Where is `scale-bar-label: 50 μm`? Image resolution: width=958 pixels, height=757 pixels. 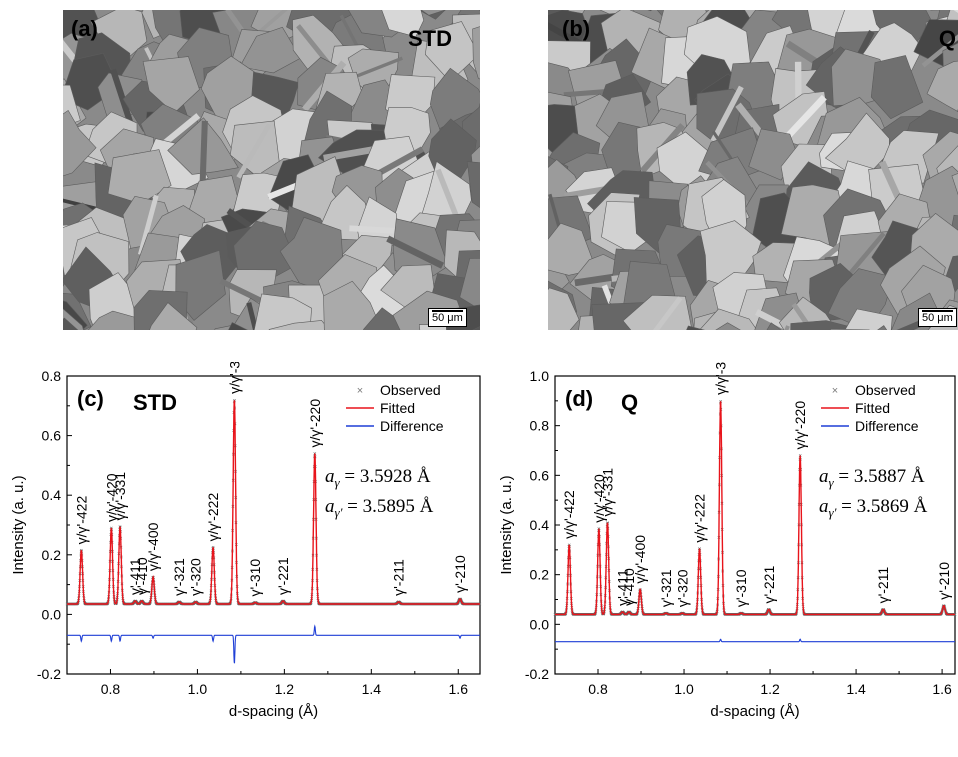
scale-bar-label: 50 μm is located at coordinates (937, 318).